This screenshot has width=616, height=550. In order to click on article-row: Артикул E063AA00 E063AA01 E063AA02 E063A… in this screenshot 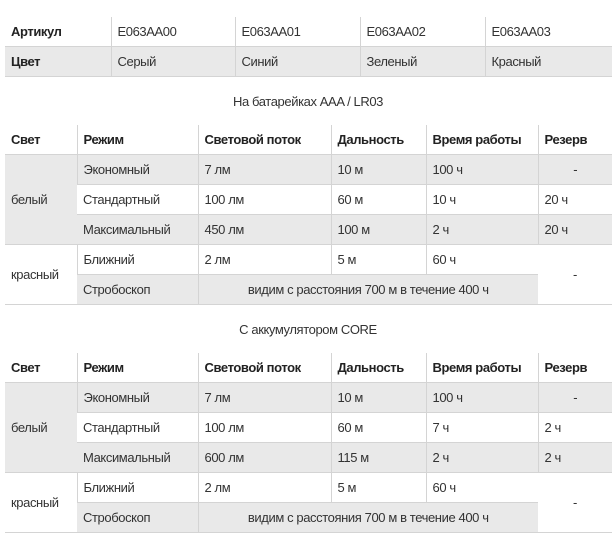, I will do `click(308, 32)`.